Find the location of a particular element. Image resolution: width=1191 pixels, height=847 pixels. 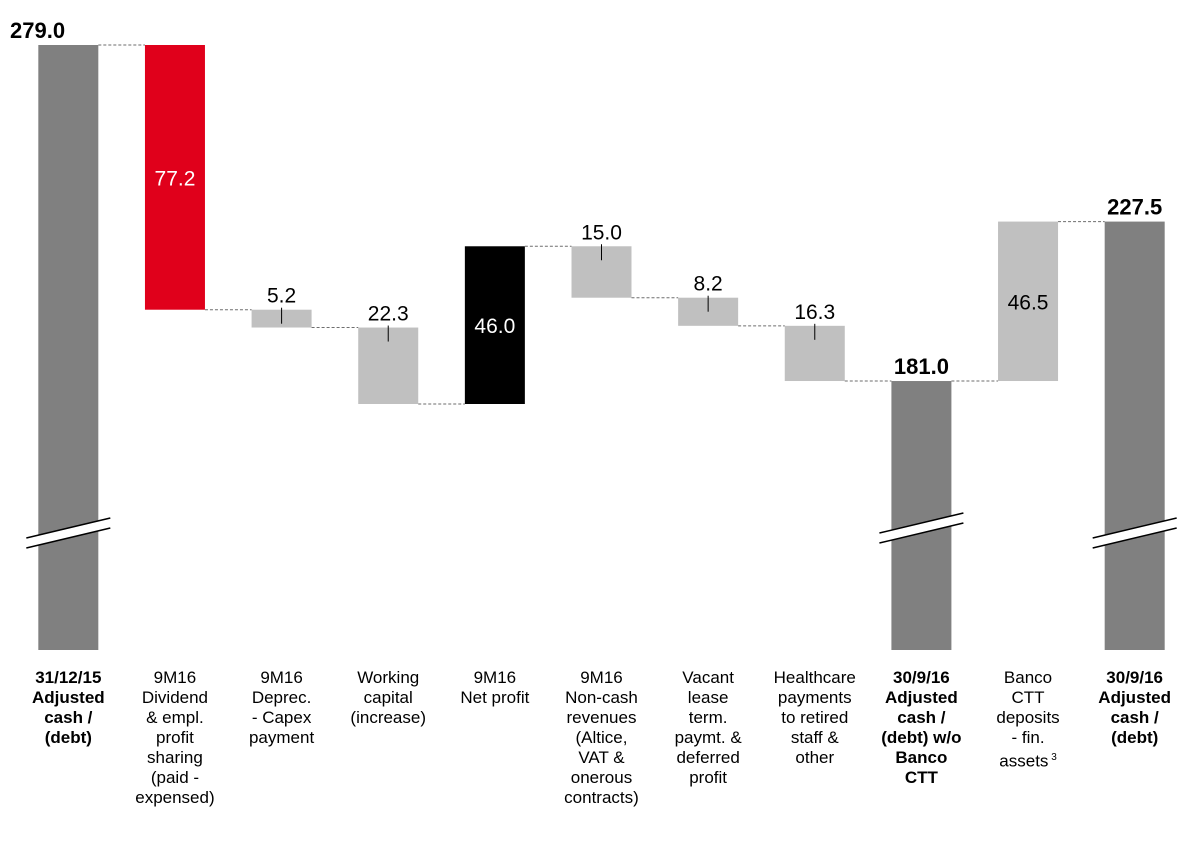

category-label-4: Working capital (increase) is located at coordinates (388, 698).